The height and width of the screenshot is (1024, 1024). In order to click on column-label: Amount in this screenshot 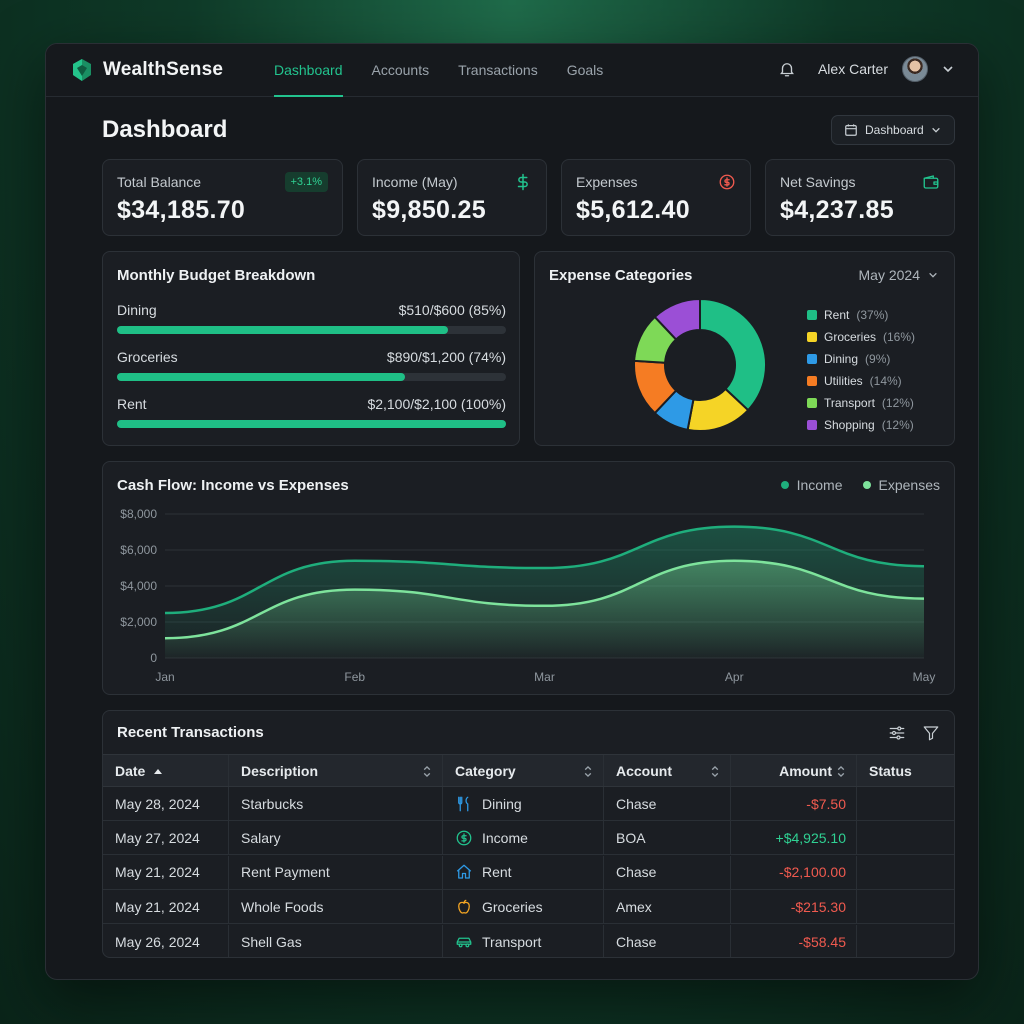, I will do `click(805, 770)`.